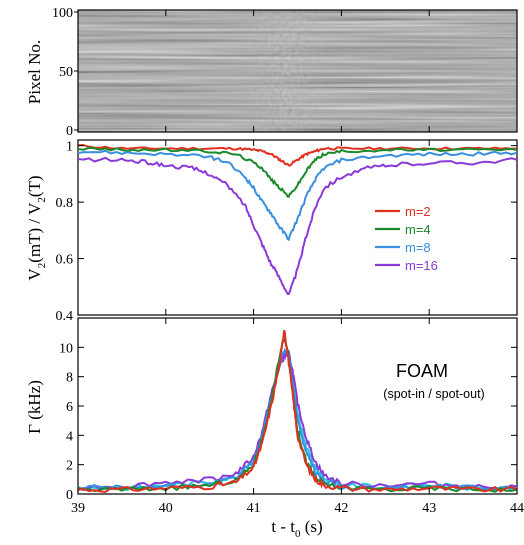  Describe the element at coordinates (66, 72) in the screenshot. I see `heatmap-ytick-label: 50` at that location.